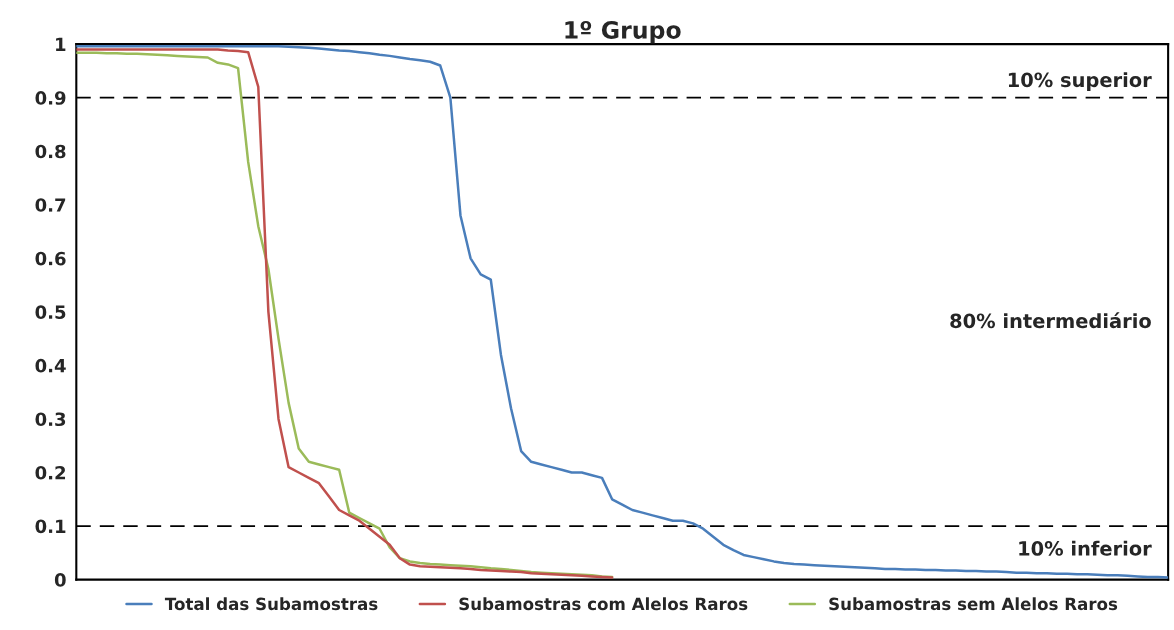  Describe the element at coordinates (1050, 320) in the screenshot. I see `annotation: 80% intermediário` at that location.